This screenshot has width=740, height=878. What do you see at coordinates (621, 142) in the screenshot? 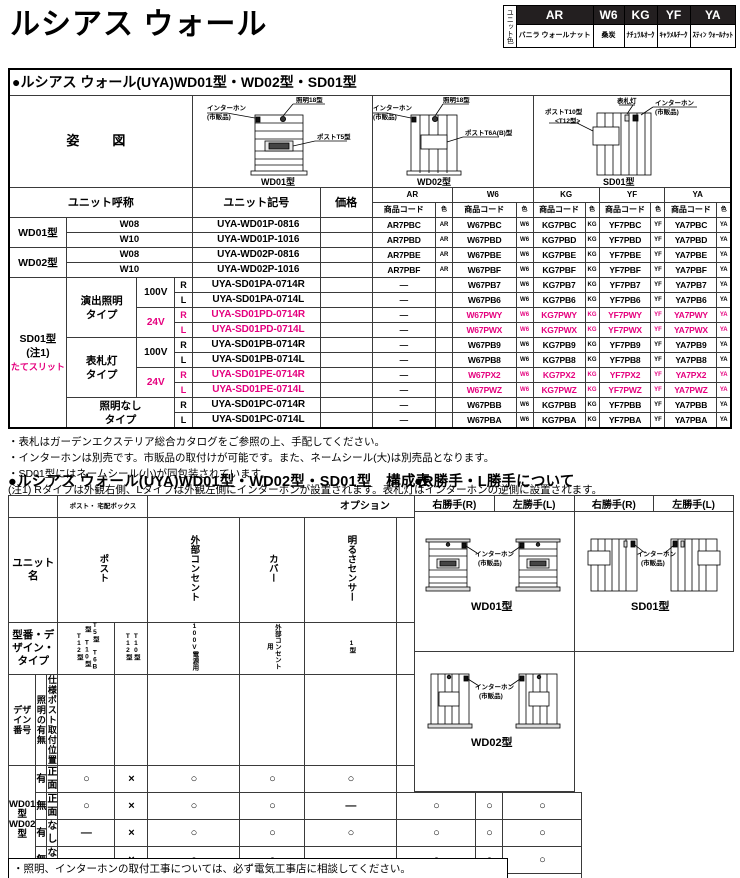
I see `sd01-illustration: 表札灯 インターホン (市販品) ポストT10型 <T12型> SD01型` at bounding box center [621, 142].